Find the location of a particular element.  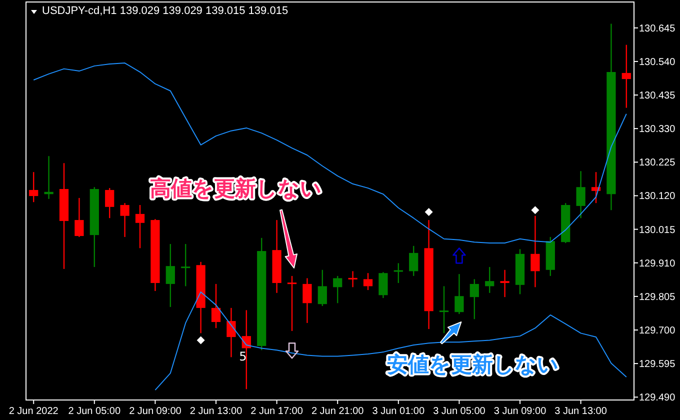

annotation: 安値を更新しない is located at coordinates (473, 364).